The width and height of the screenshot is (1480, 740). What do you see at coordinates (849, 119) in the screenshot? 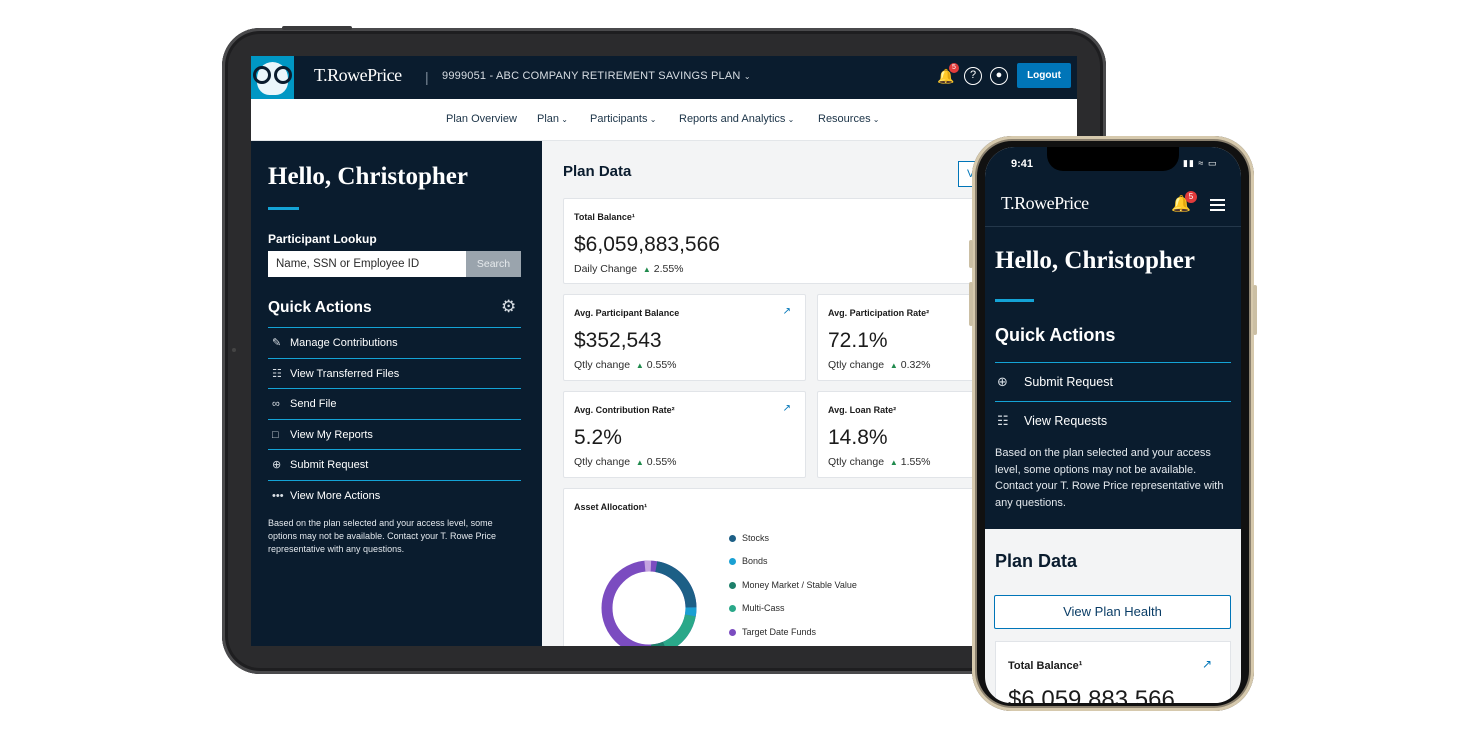
I see `nav-resources: Resources ⌄` at bounding box center [849, 119].